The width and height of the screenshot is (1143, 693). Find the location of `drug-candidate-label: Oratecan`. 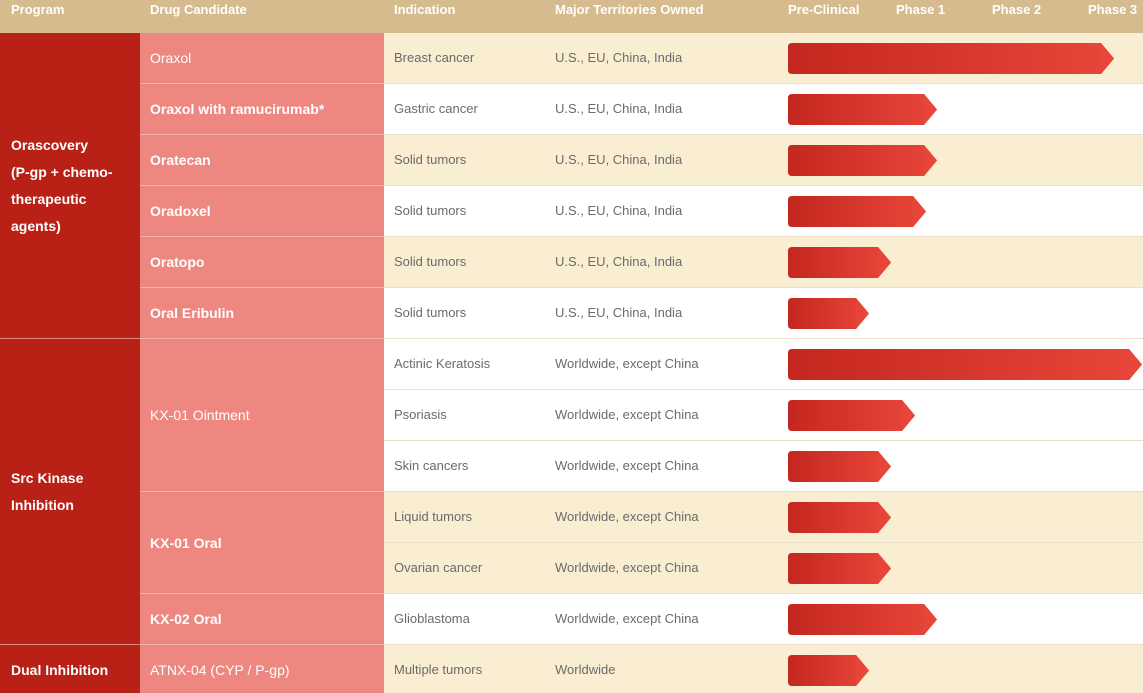

drug-candidate-label: Oratecan is located at coordinates (180, 160).